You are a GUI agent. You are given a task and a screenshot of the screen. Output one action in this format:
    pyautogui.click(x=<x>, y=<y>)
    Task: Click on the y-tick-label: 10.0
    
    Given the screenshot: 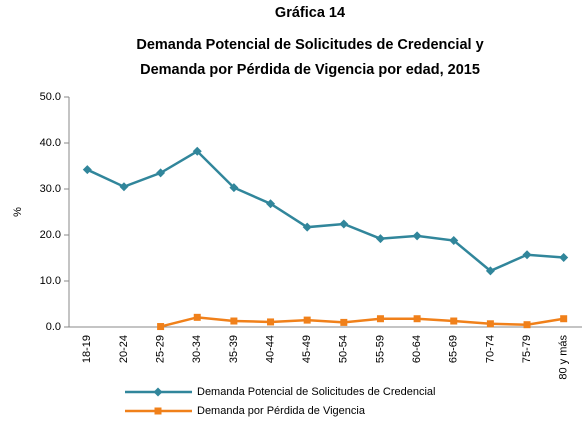 What is the action you would take?
    pyautogui.click(x=50, y=281)
    